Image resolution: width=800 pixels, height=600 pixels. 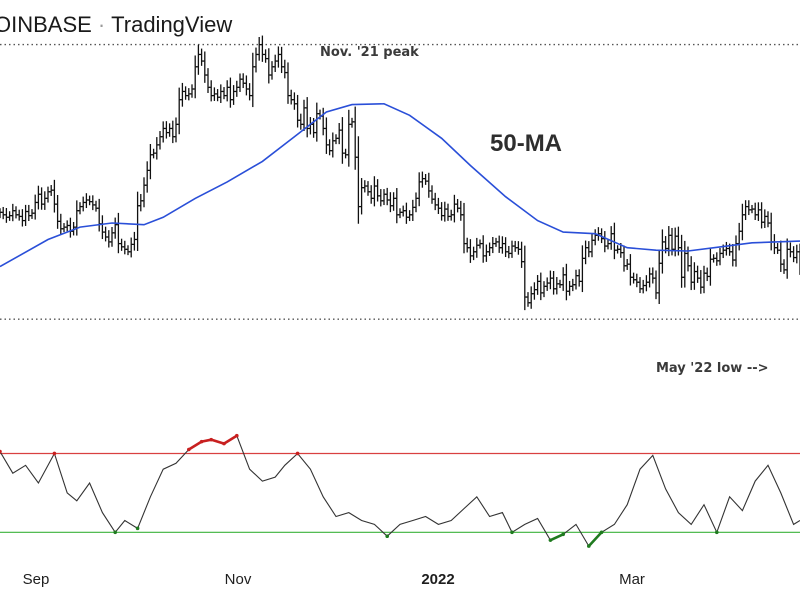 I want to click on rsi-oversold-segment, so click(x=556, y=537).